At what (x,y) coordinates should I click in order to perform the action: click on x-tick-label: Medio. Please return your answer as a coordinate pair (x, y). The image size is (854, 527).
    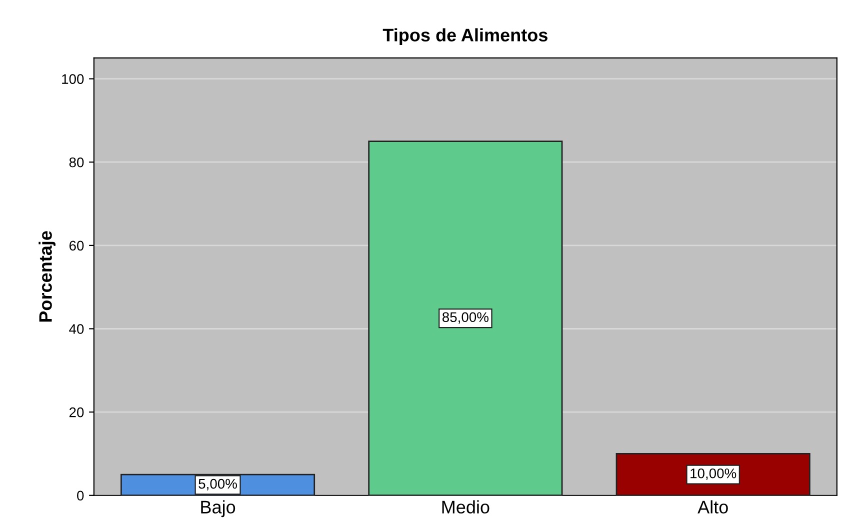
    Looking at the image, I should click on (466, 507).